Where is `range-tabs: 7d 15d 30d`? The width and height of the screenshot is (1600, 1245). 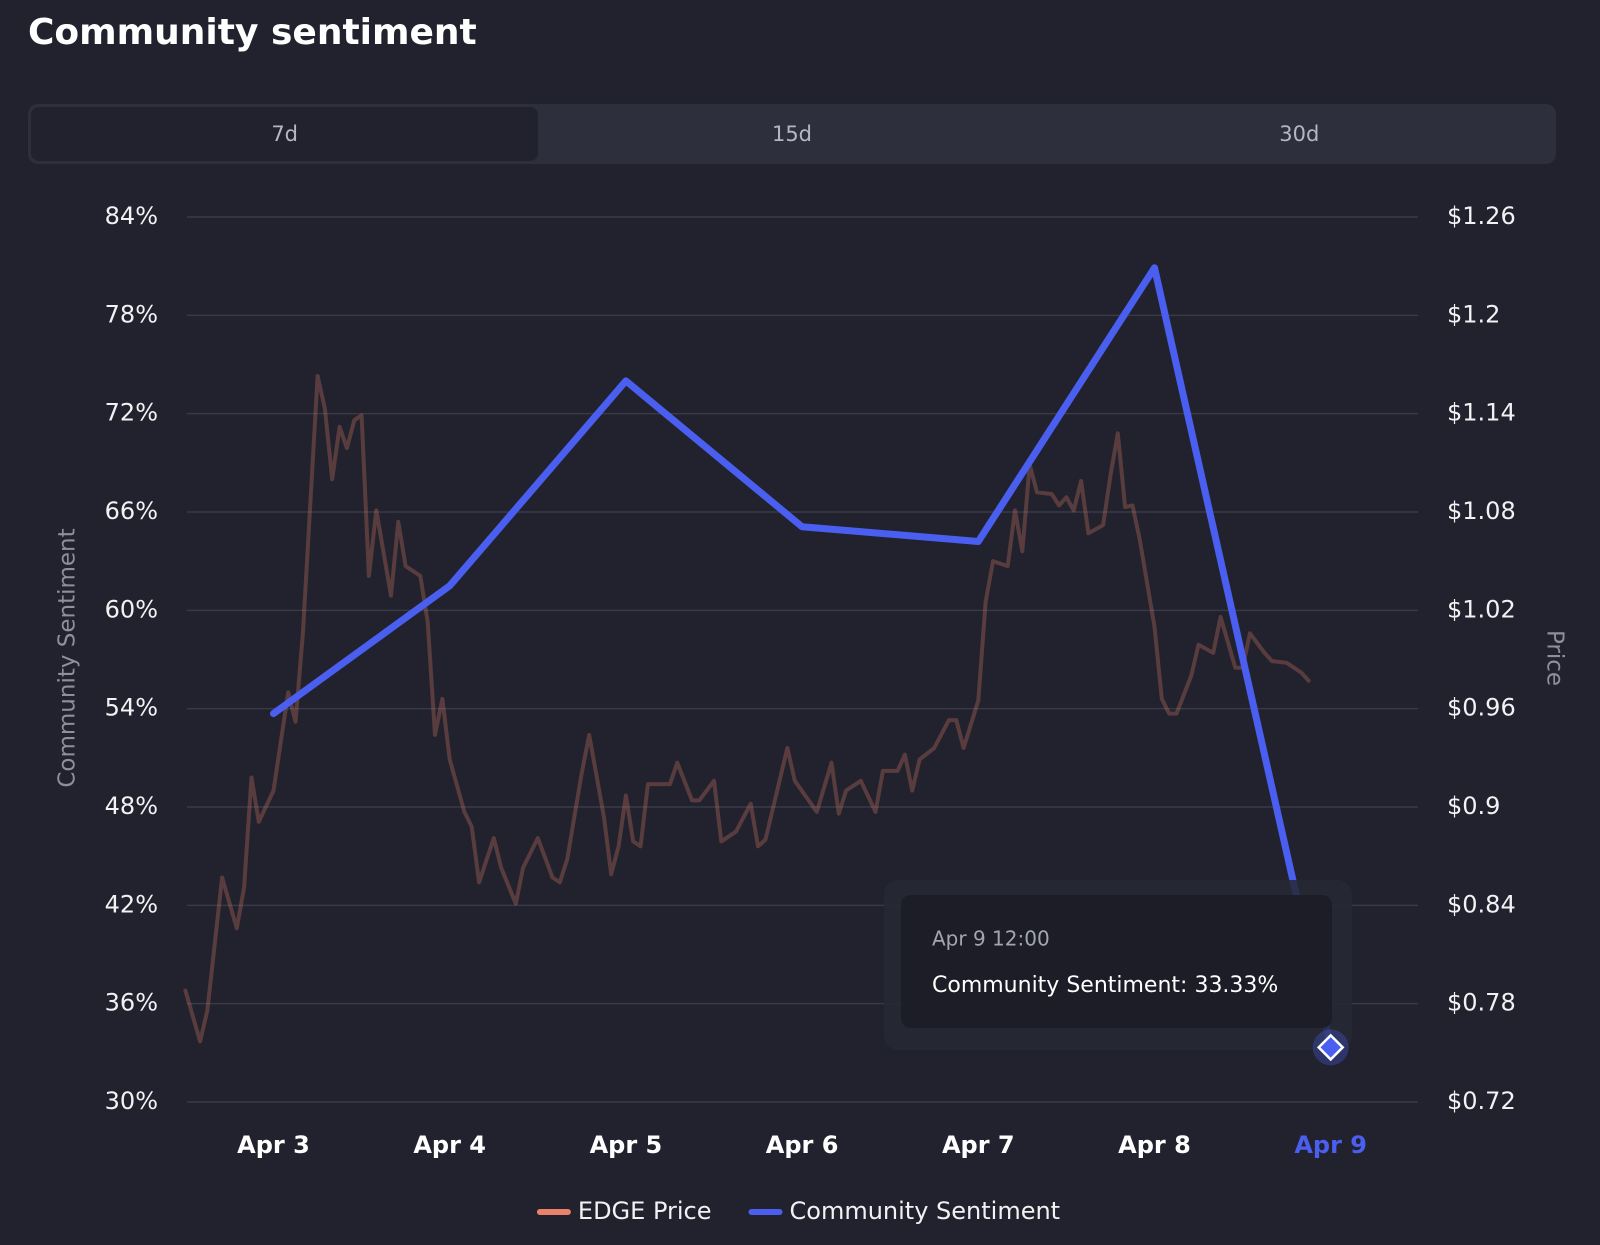
range-tabs: 7d 15d 30d is located at coordinates (792, 134).